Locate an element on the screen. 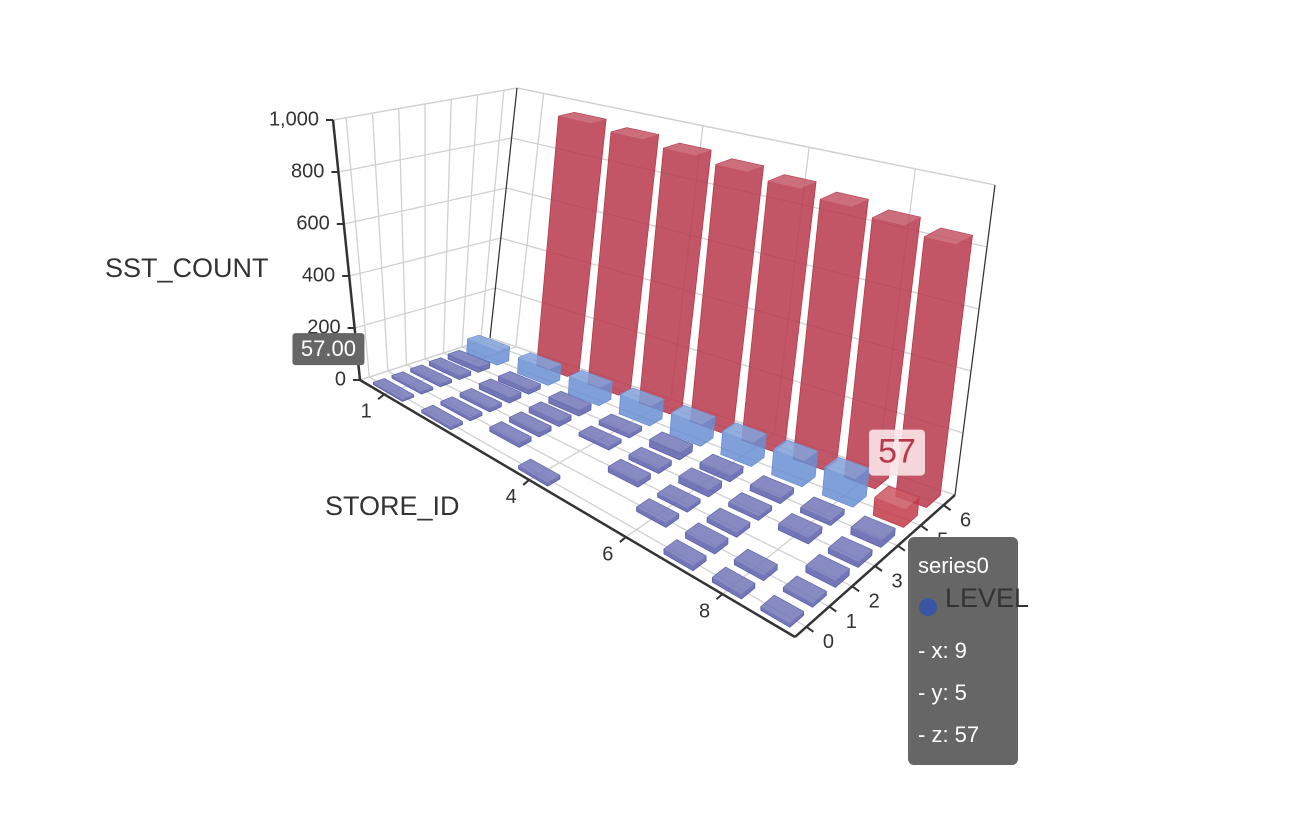  z-tick-label: 400 is located at coordinates (318, 275).